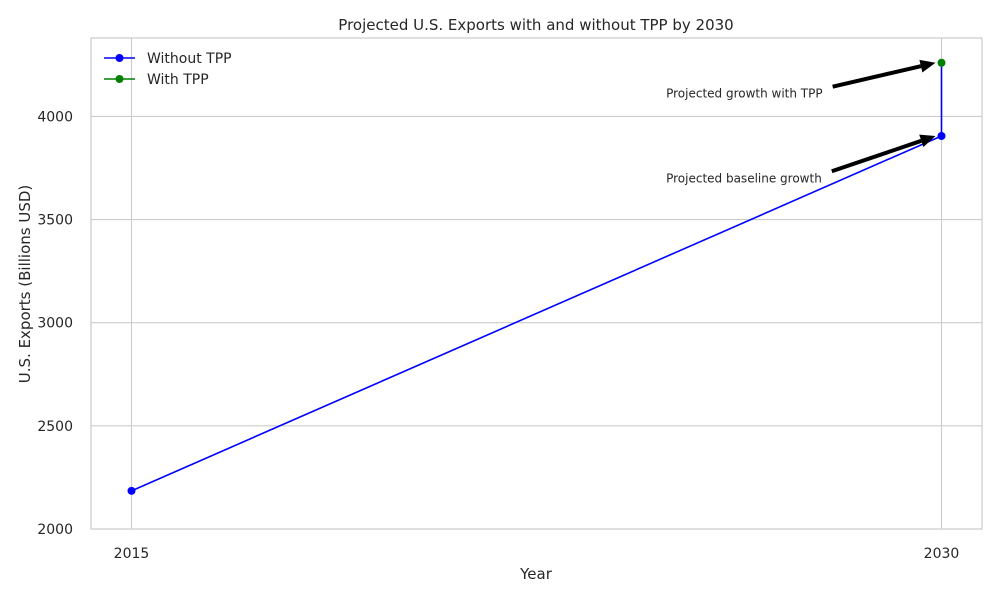 This screenshot has width=1000, height=600. Describe the element at coordinates (189, 59) in the screenshot. I see `legend-label-without-tpp: Without TPP` at that location.